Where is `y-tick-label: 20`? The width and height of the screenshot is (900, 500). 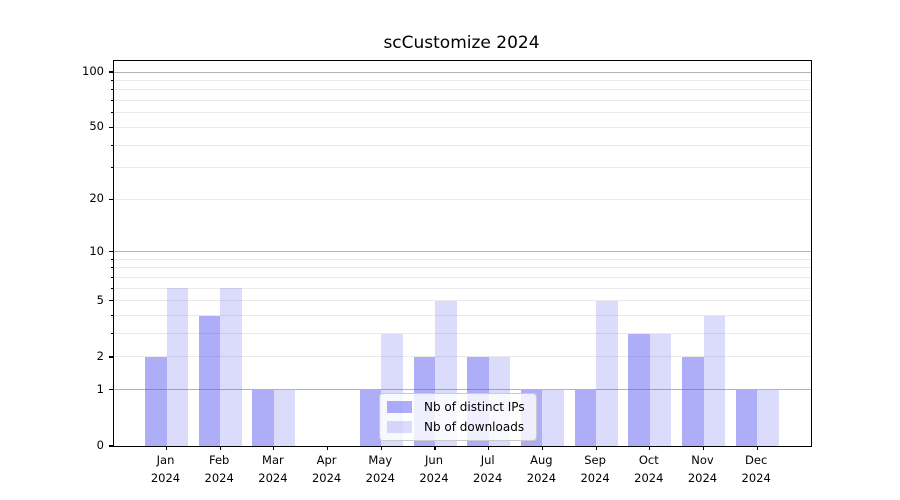 y-tick-label: 20 is located at coordinates (96, 198).